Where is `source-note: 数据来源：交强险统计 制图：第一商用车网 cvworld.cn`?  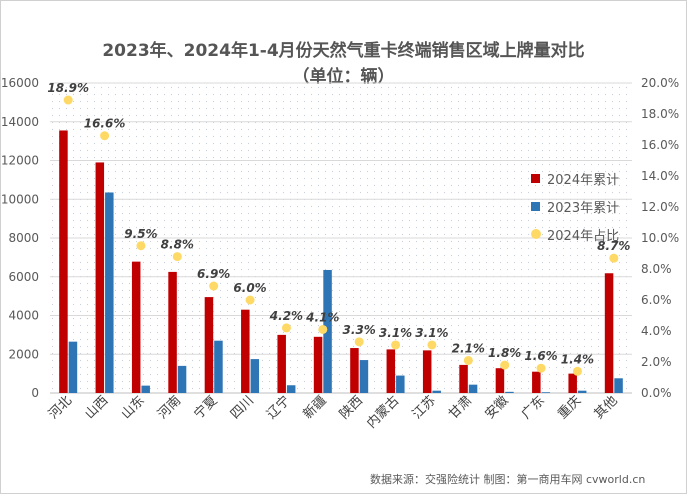
source-note: 数据来源：交强险统计 制图：第一商用车网 cvworld.cn is located at coordinates (508, 479).